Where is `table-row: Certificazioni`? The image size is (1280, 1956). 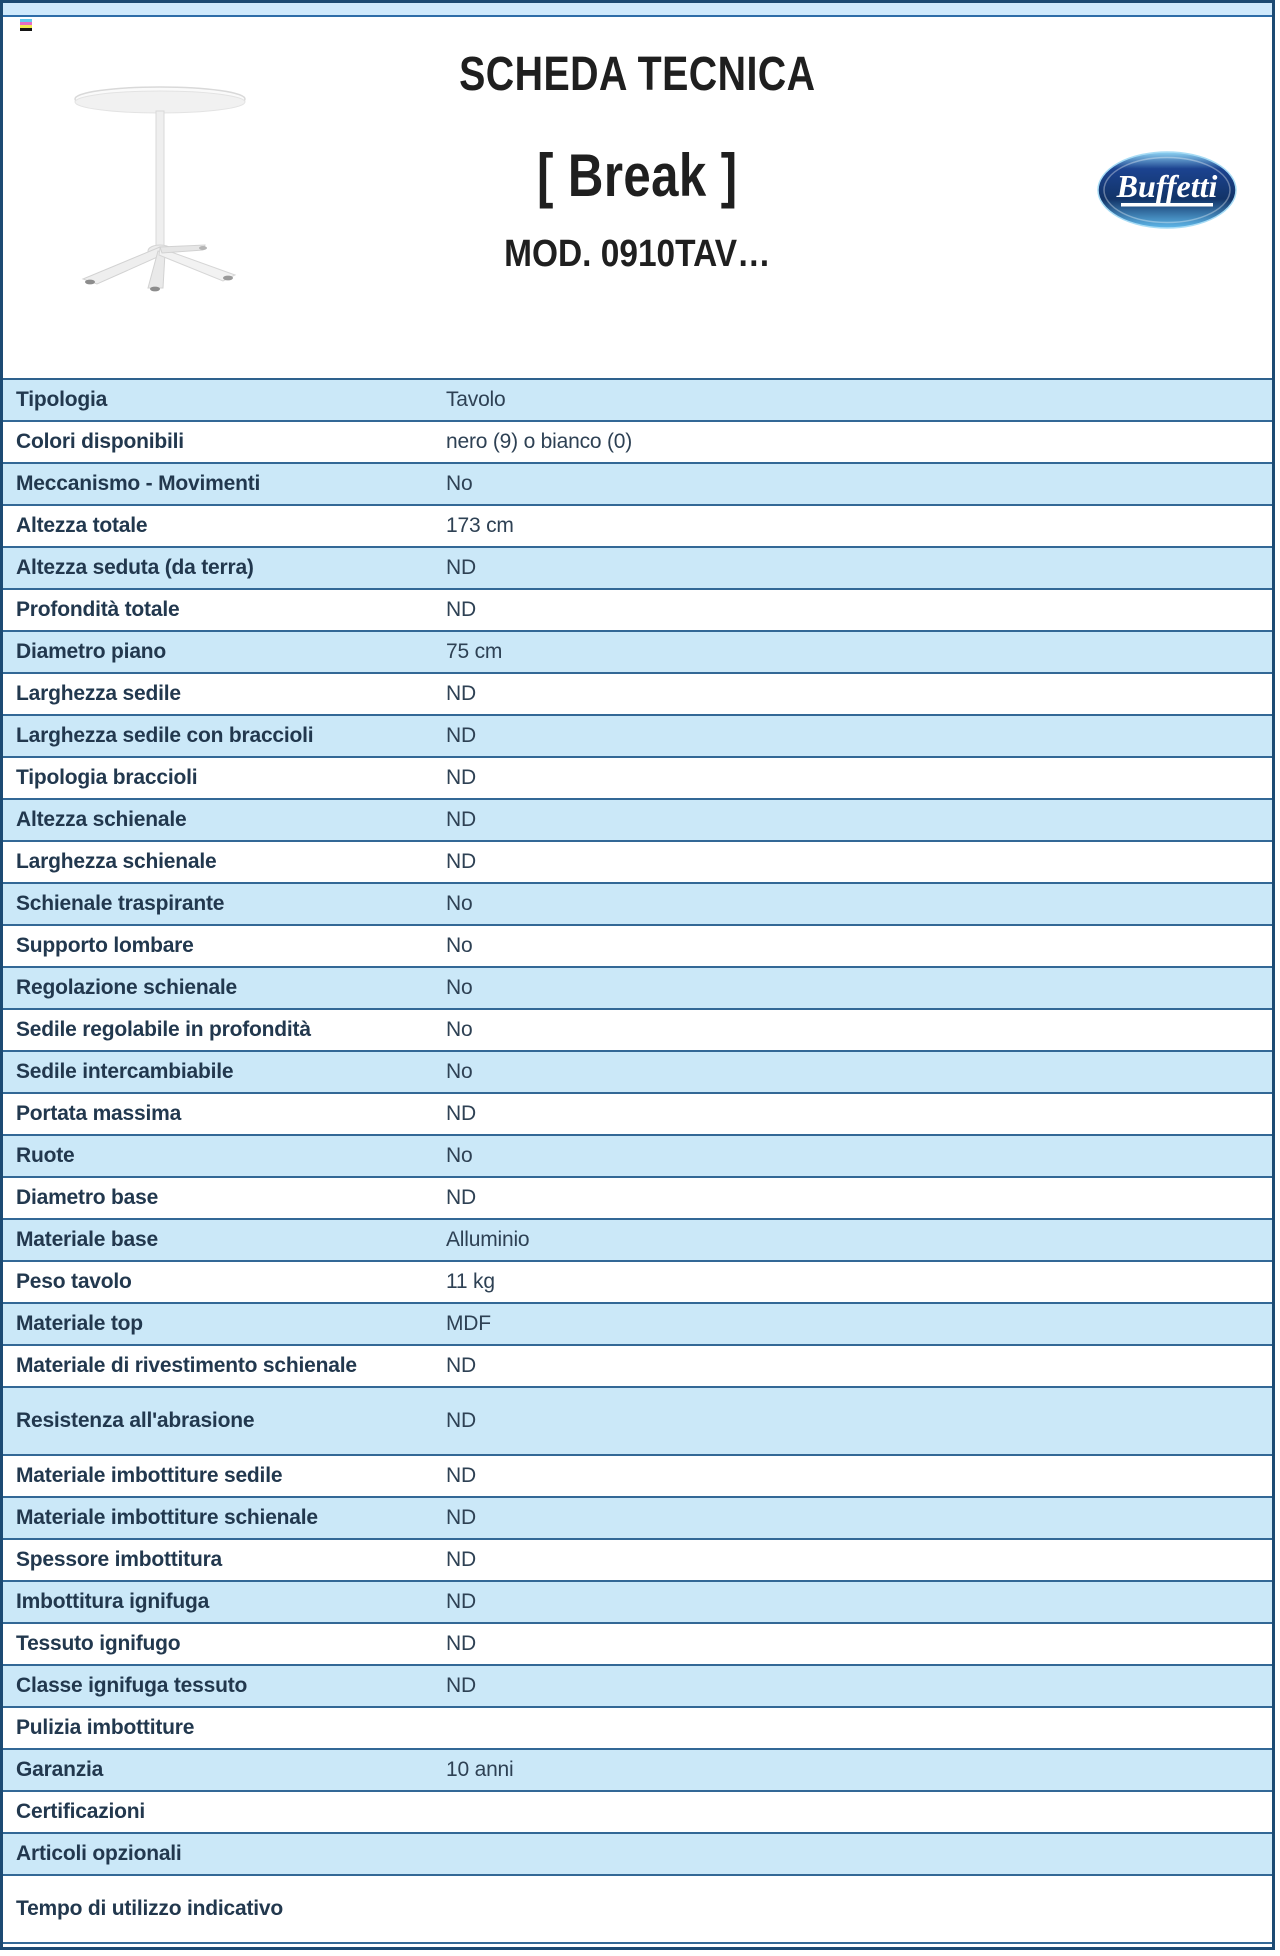
table-row: Certificazioni is located at coordinates (637, 1813).